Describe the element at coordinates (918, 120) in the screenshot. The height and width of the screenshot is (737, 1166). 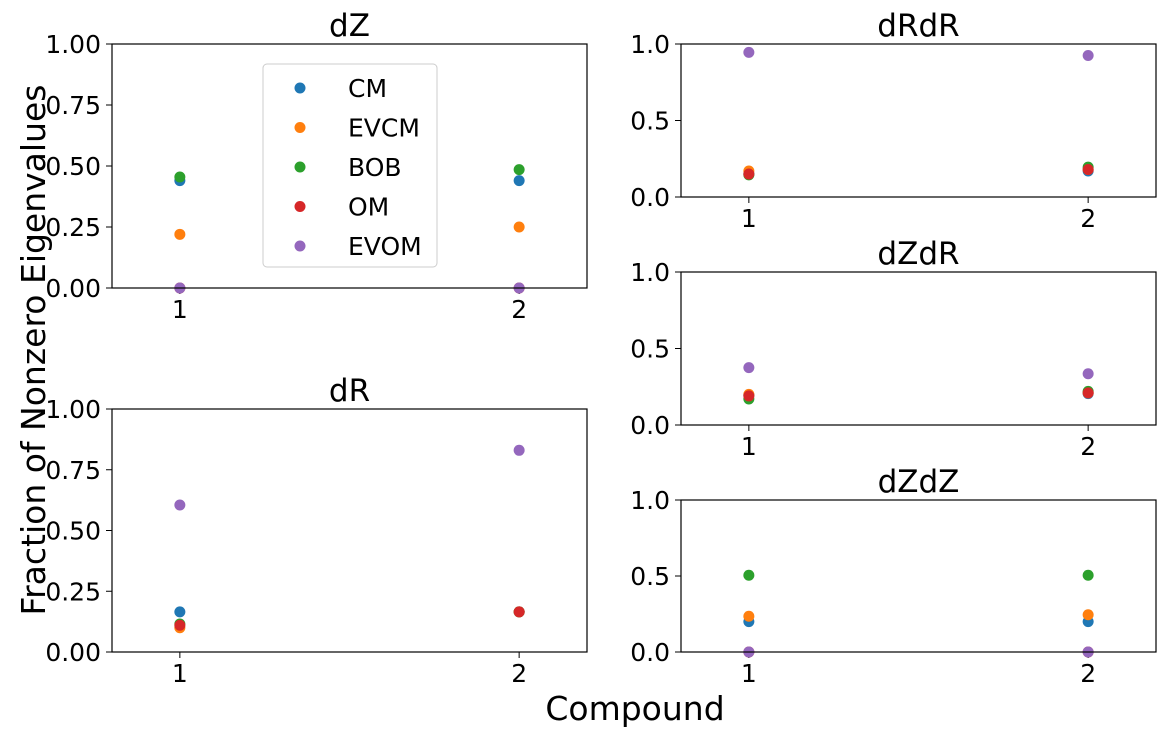
I see `axes-frame-dRdR` at that location.